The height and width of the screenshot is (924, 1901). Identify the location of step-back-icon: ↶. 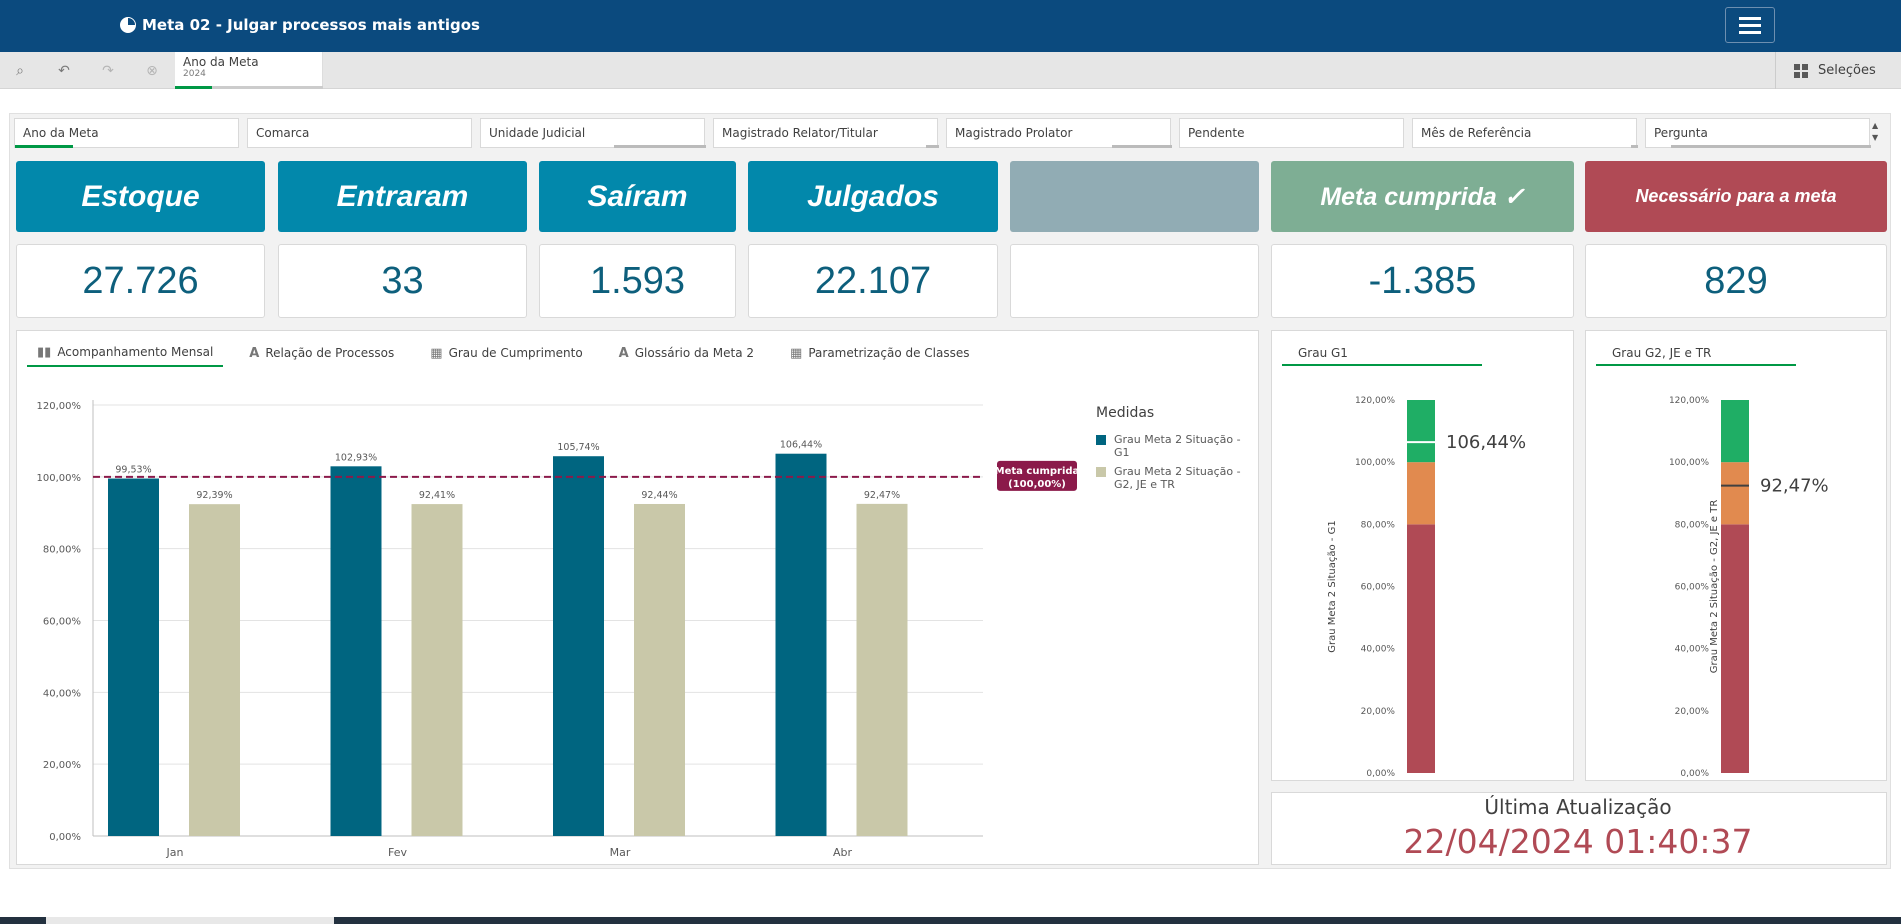
(64, 71).